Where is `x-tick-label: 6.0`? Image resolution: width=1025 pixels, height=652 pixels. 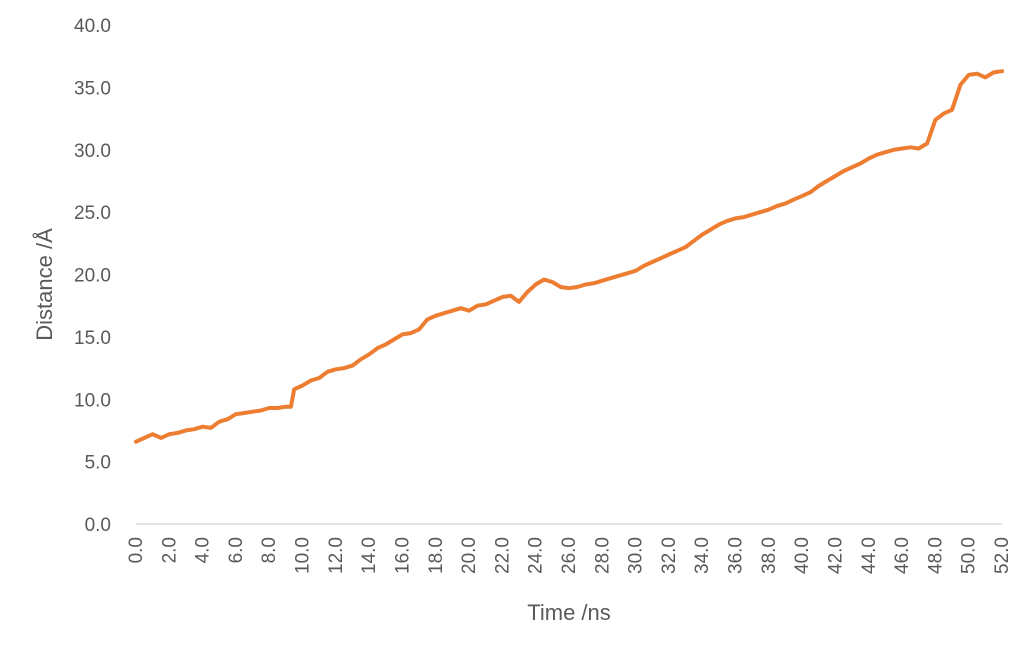
x-tick-label: 6.0 is located at coordinates (236, 550).